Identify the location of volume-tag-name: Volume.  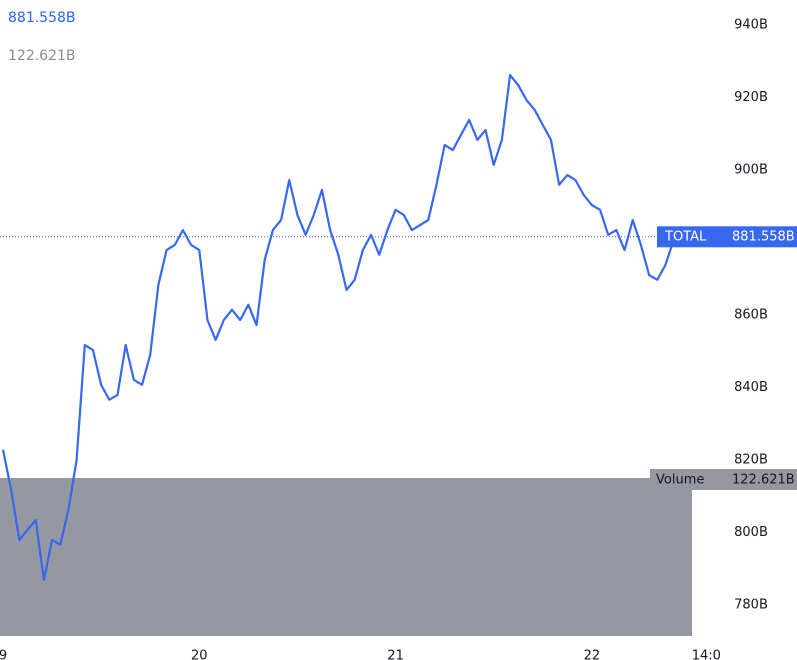
(680, 480).